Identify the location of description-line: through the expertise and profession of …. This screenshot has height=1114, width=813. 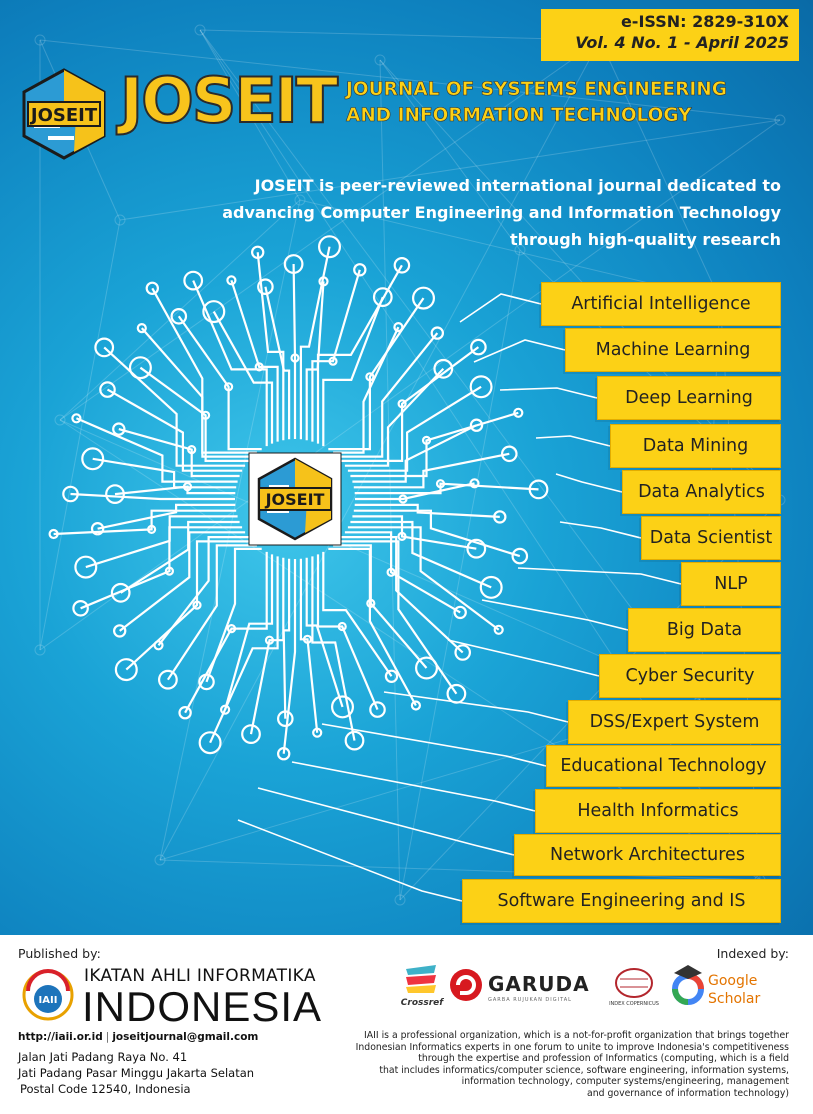
(603, 1059).